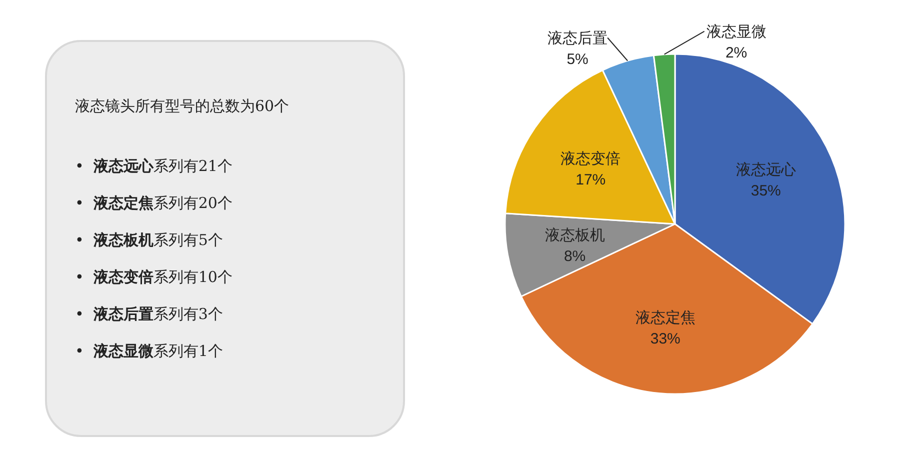 Image resolution: width=900 pixels, height=465 pixels. Describe the element at coordinates (591, 180) in the screenshot. I see `data-label: 17%` at that location.